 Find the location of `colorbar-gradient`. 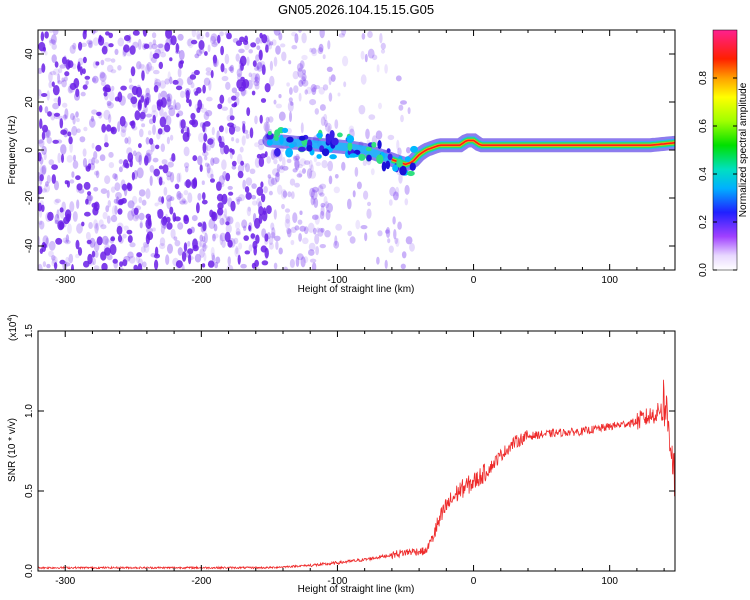

colorbar-gradient is located at coordinates (725, 150).